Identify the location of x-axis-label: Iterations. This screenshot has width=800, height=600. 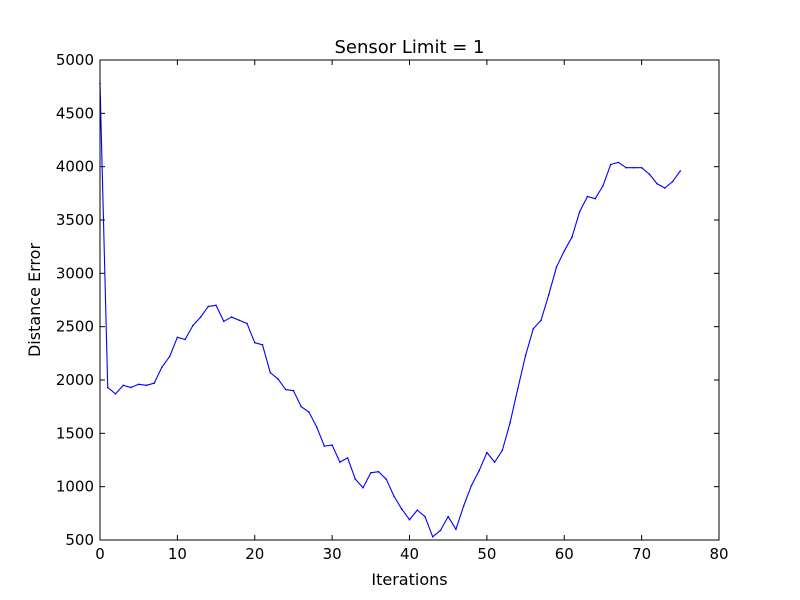
(409, 579).